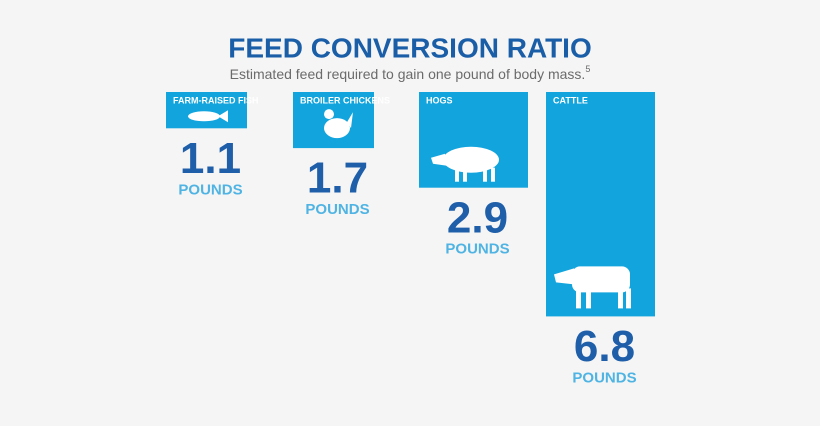 This screenshot has height=426, width=820. Describe the element at coordinates (604, 346) in the screenshot. I see `value-label: 6.8` at that location.